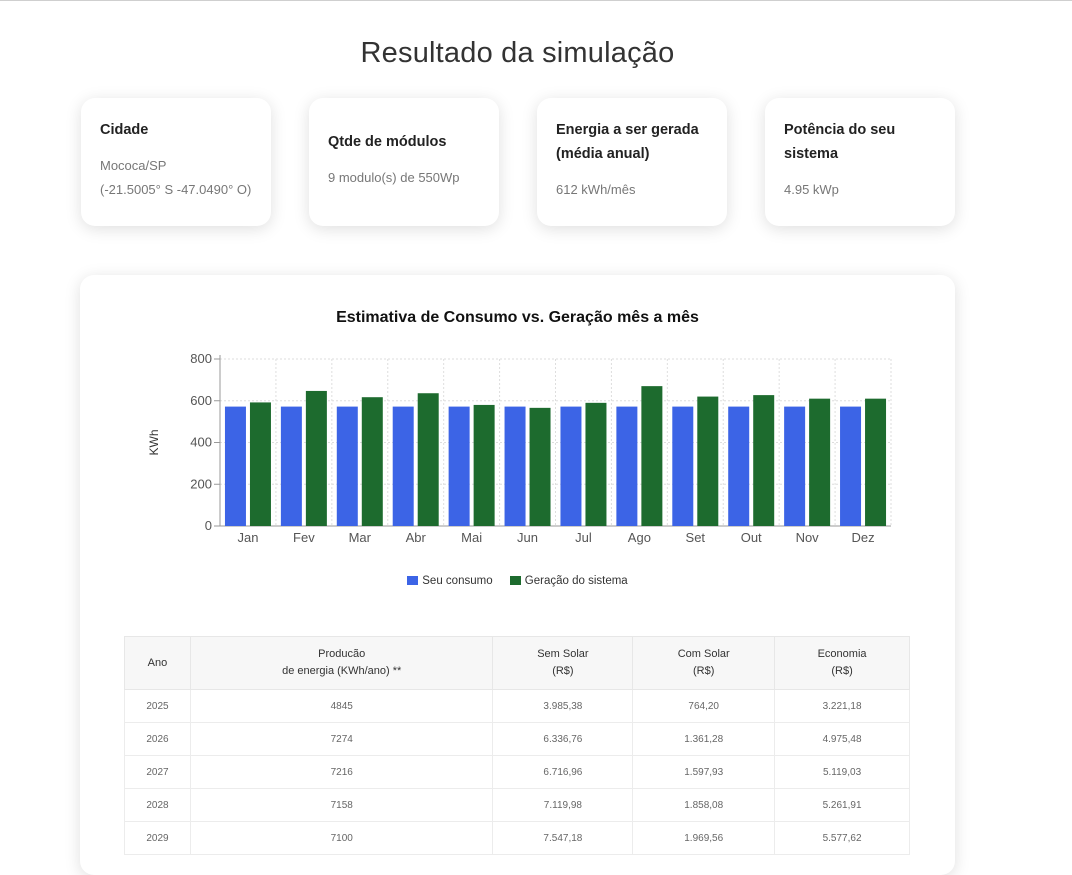 The width and height of the screenshot is (1072, 875). Describe the element at coordinates (157, 838) in the screenshot. I see `cell-ano: 2029` at that location.